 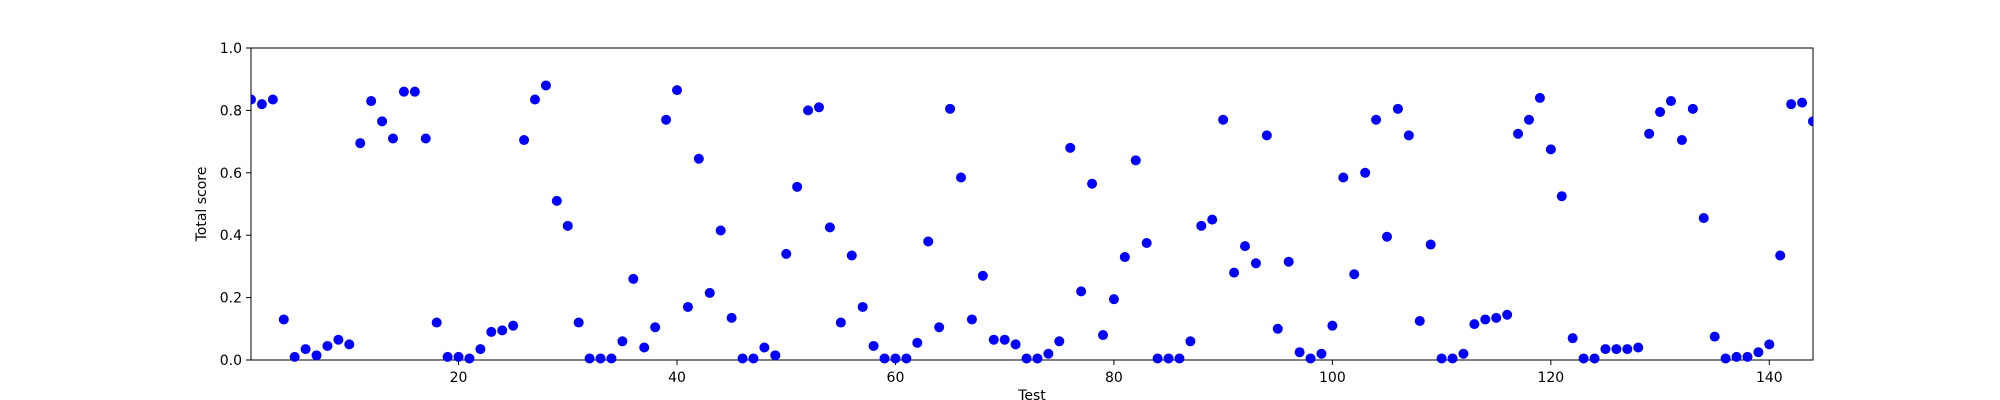 I want to click on y-tick-label: 1.0, so click(x=231, y=49).